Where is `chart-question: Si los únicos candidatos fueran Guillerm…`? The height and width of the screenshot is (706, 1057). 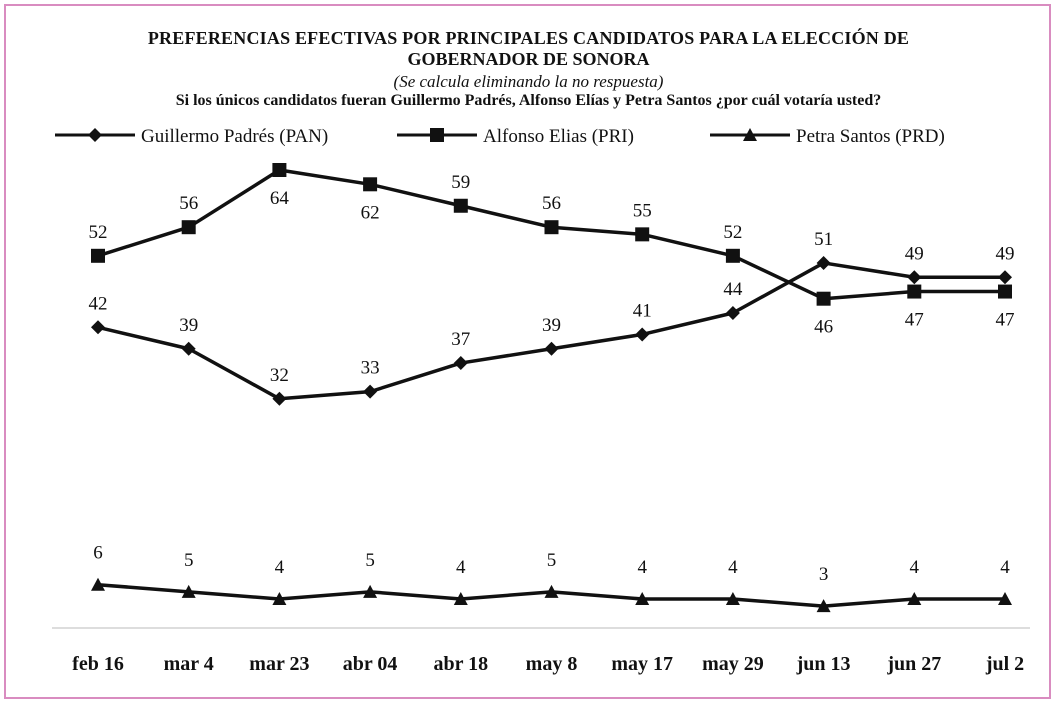
chart-question: Si los únicos candidatos fueran Guillerm… is located at coordinates (528, 100).